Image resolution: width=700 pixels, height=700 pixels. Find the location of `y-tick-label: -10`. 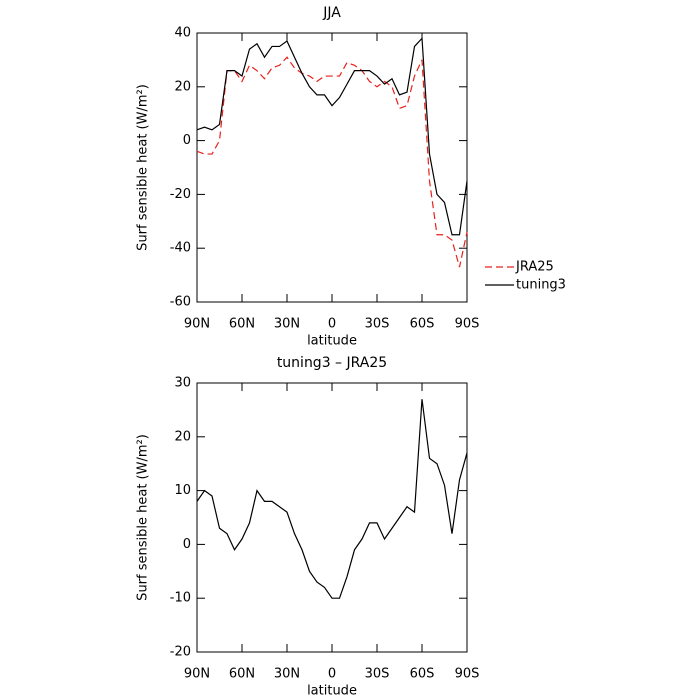

y-tick-label: -10 is located at coordinates (180, 598).